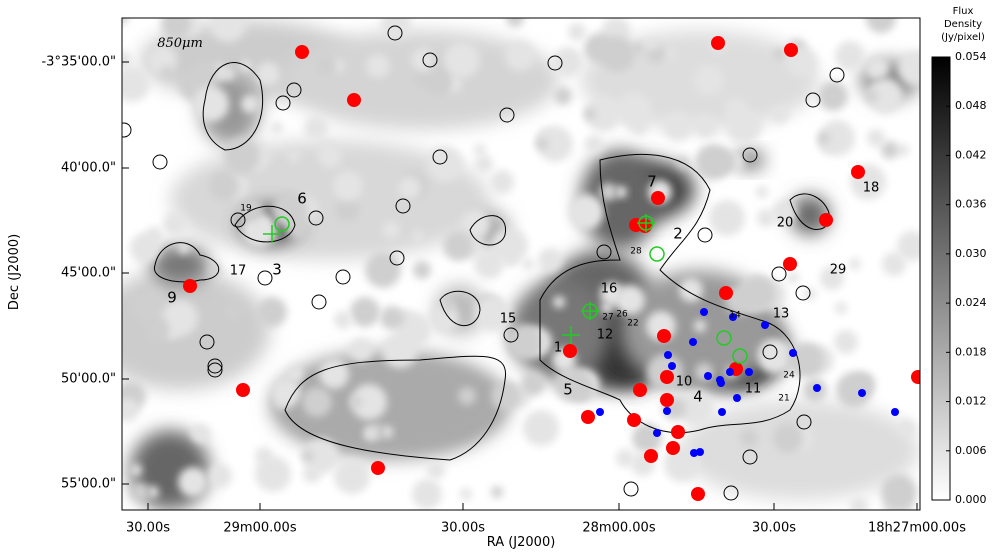 The width and height of the screenshot is (1000, 558). Describe the element at coordinates (781, 314) in the screenshot. I see `source-label: 13` at that location.